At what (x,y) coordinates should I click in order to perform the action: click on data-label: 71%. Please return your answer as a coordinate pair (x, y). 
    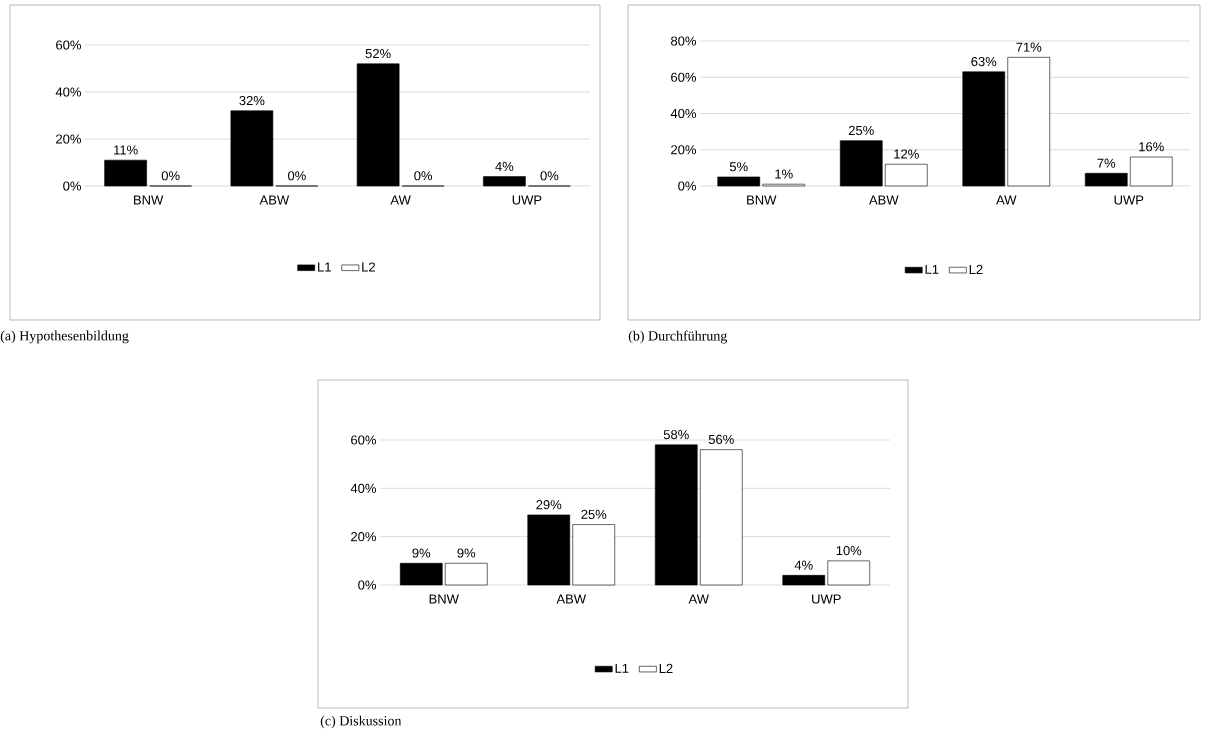
    Looking at the image, I should click on (1029, 47).